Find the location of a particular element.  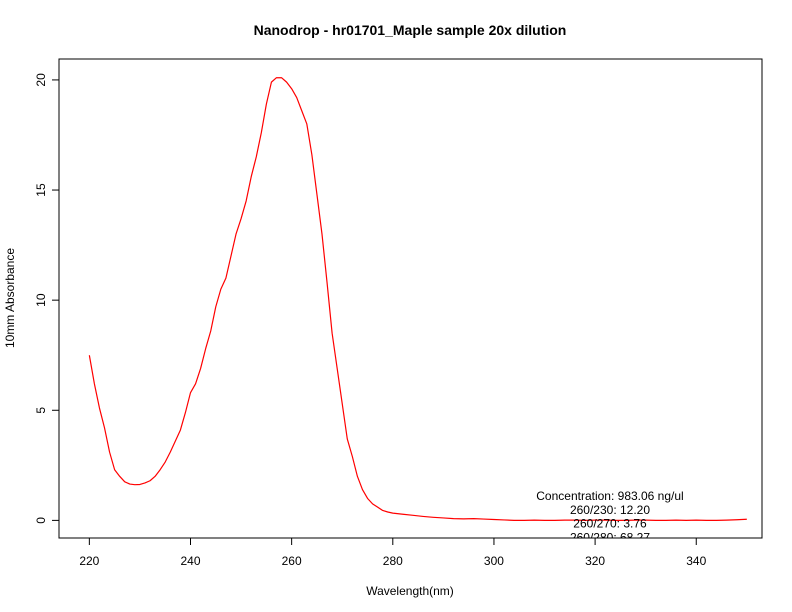

x-tick-label: 280 is located at coordinates (393, 561).